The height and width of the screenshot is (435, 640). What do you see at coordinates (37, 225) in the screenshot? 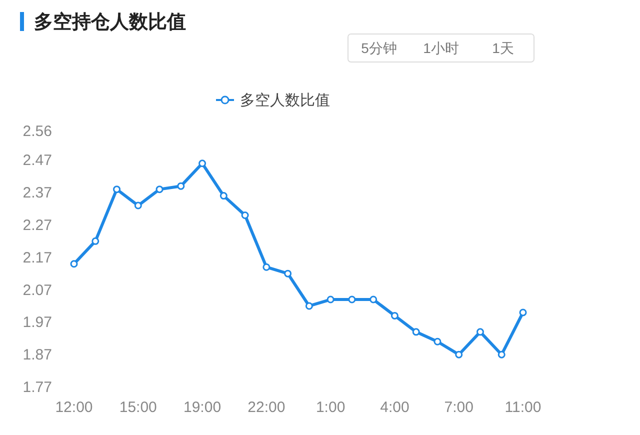
I see `y-tick-label: 2.27` at bounding box center [37, 225].